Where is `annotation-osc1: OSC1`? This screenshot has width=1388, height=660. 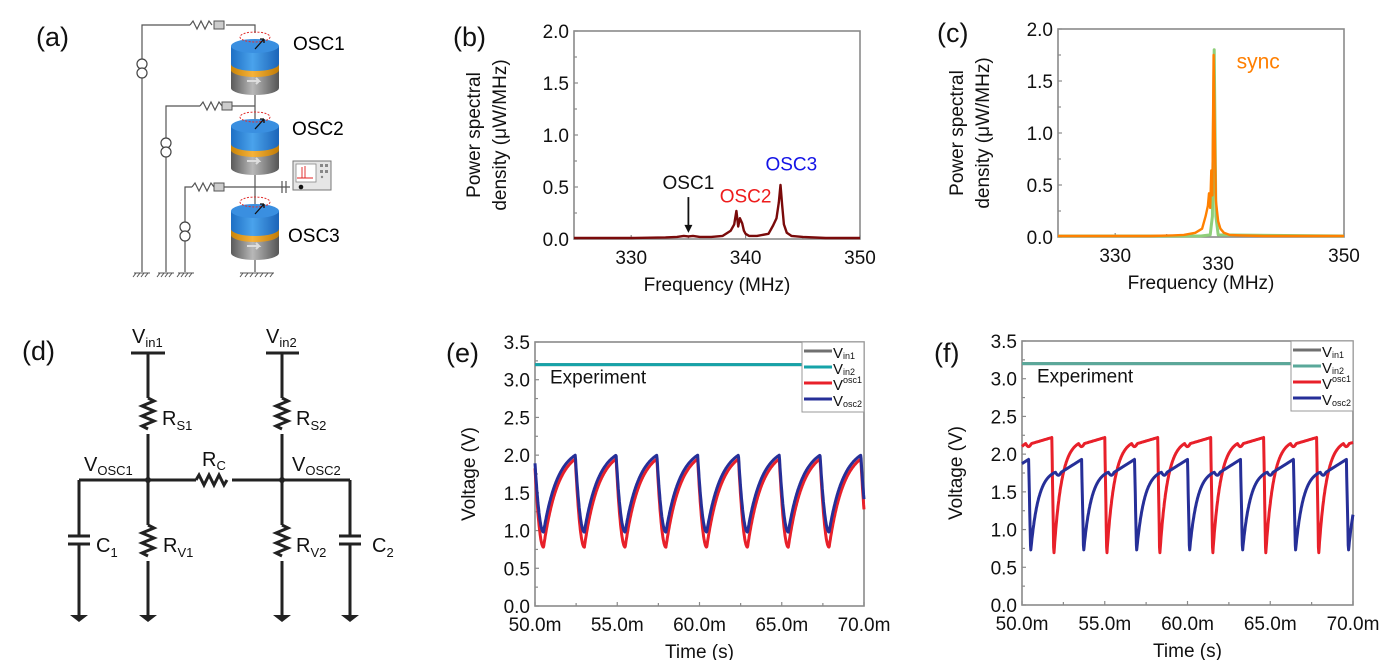
annotation-osc1: OSC1 is located at coordinates (689, 183).